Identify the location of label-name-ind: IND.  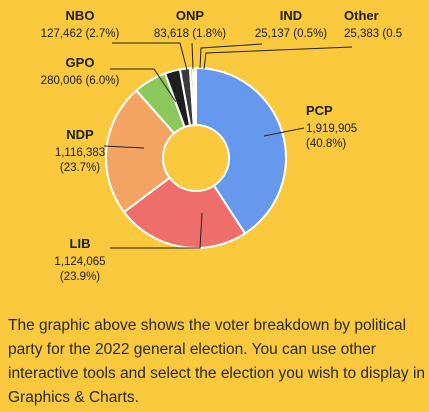
(291, 15).